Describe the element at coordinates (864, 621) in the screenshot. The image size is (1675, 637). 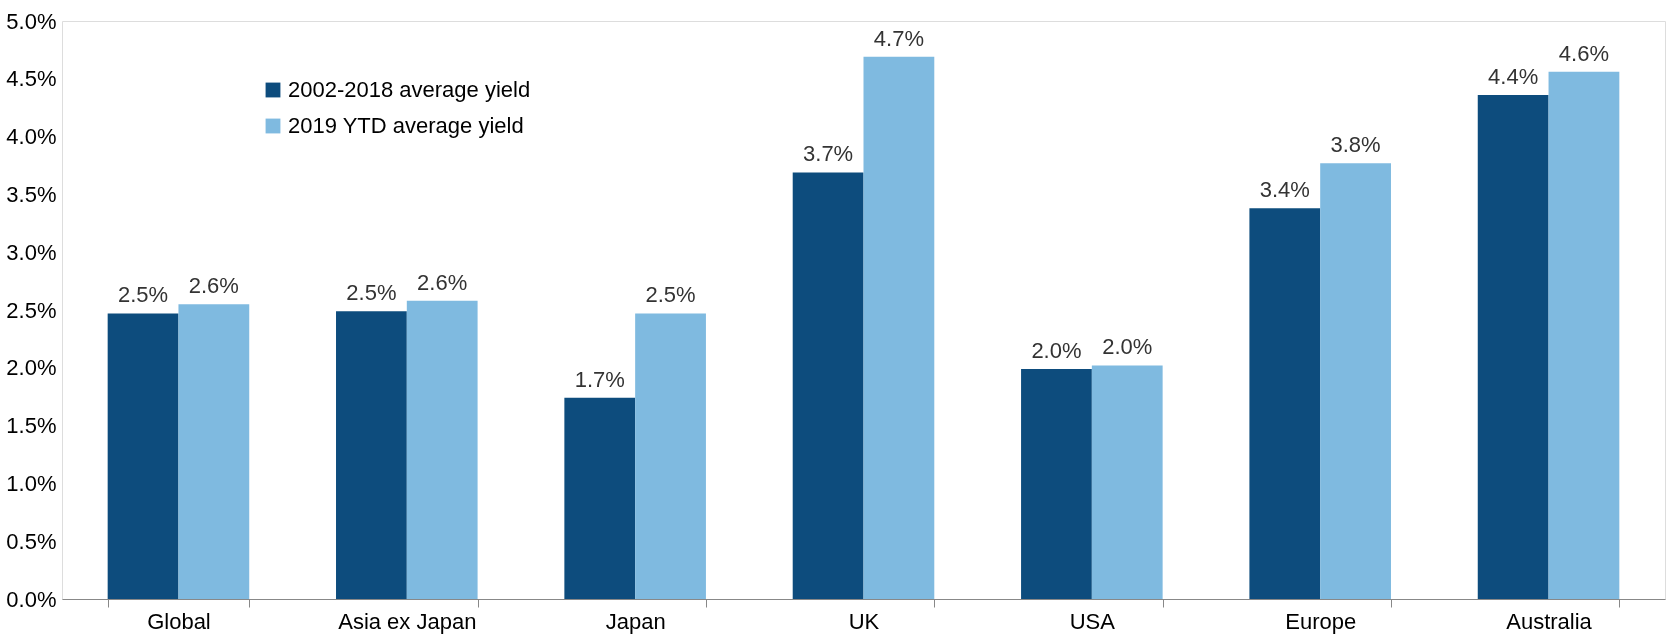
I see `x-tick-label: UK` at that location.